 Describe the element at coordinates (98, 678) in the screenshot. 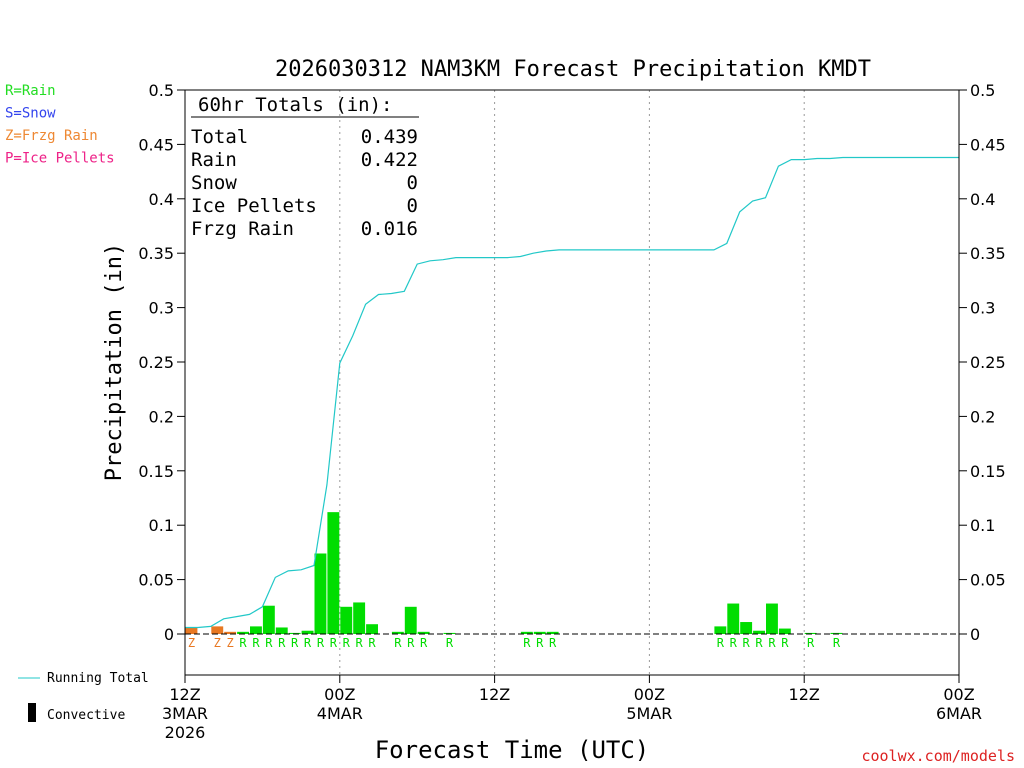

I see `running-total-legend-label: Running Total` at that location.